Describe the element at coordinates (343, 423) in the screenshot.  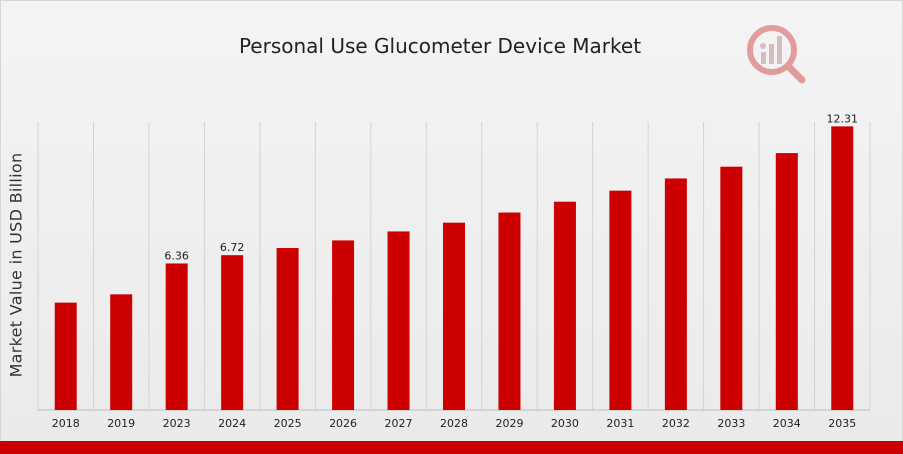
I see `x-tick-label: 2026` at that location.